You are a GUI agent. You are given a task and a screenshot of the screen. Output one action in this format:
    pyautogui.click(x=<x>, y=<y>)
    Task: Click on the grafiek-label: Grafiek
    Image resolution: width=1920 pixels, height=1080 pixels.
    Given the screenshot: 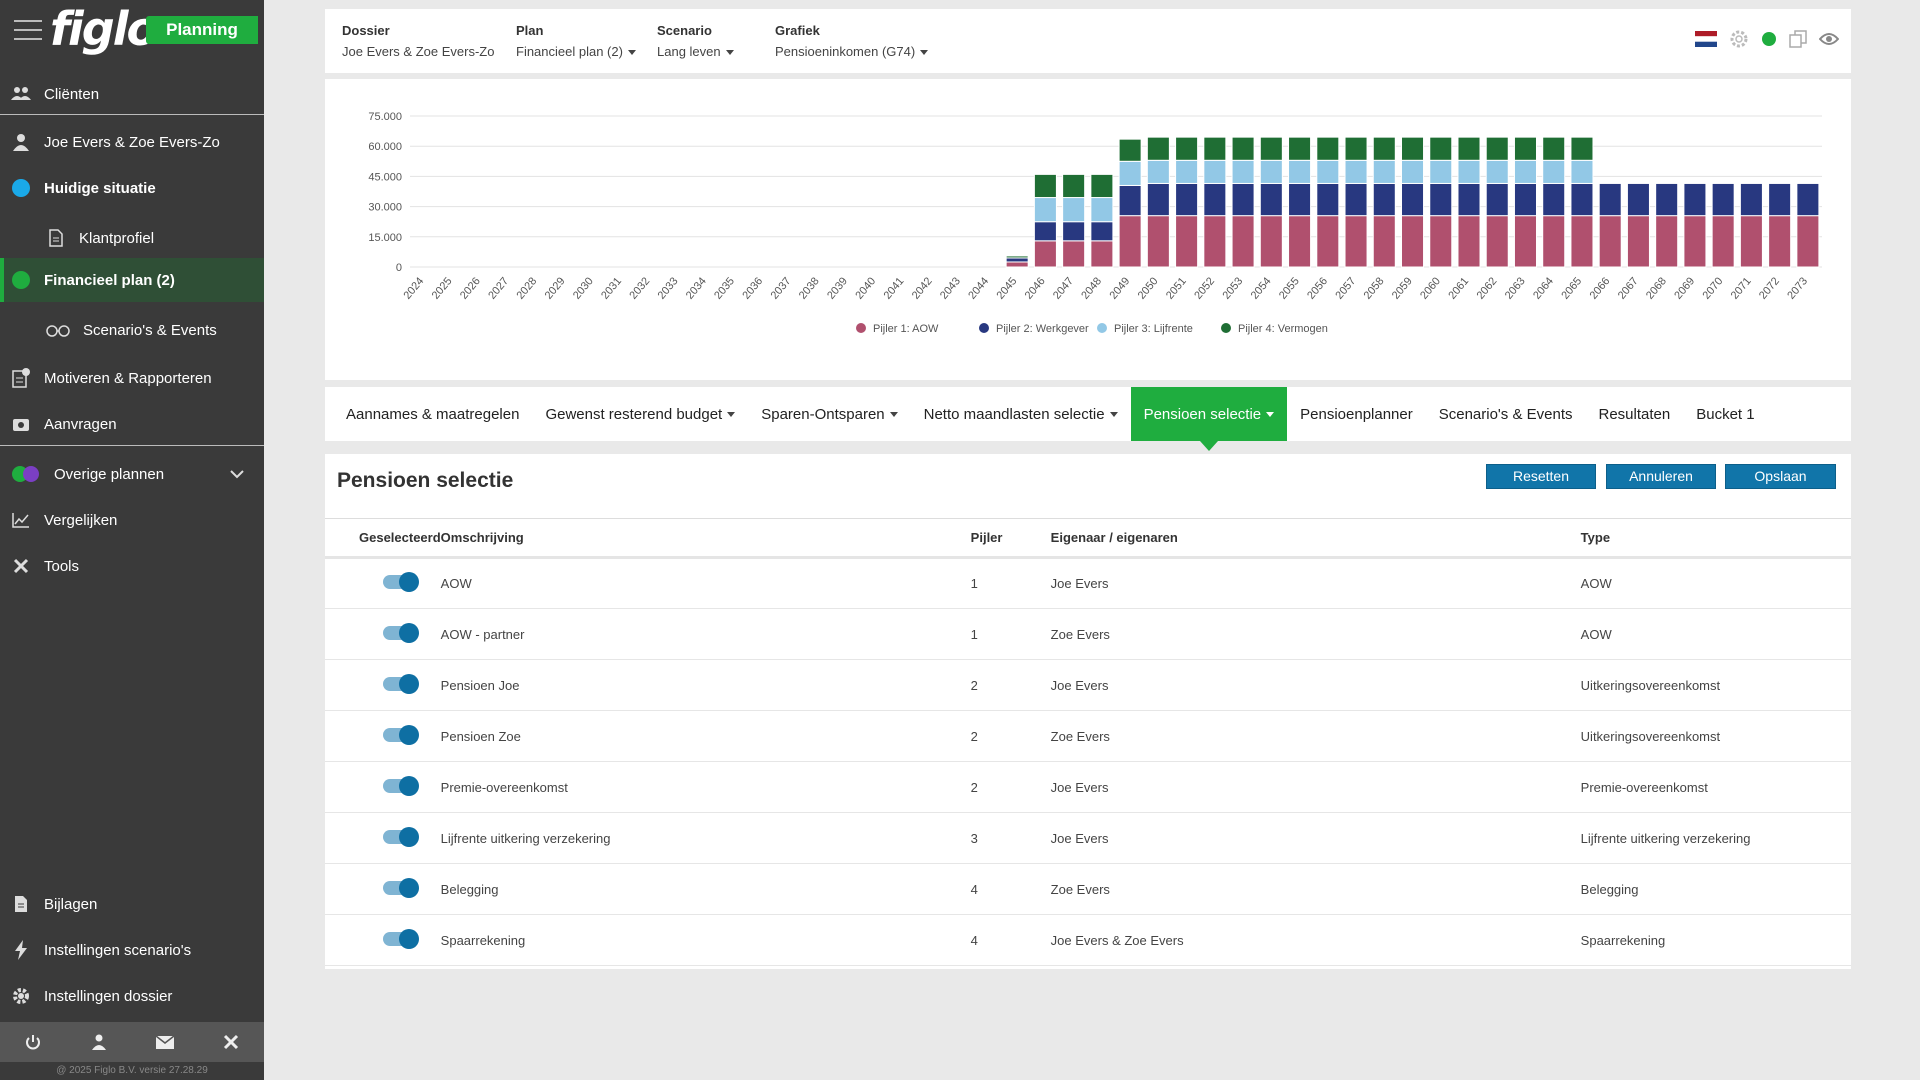 What is the action you would take?
    pyautogui.click(x=797, y=30)
    